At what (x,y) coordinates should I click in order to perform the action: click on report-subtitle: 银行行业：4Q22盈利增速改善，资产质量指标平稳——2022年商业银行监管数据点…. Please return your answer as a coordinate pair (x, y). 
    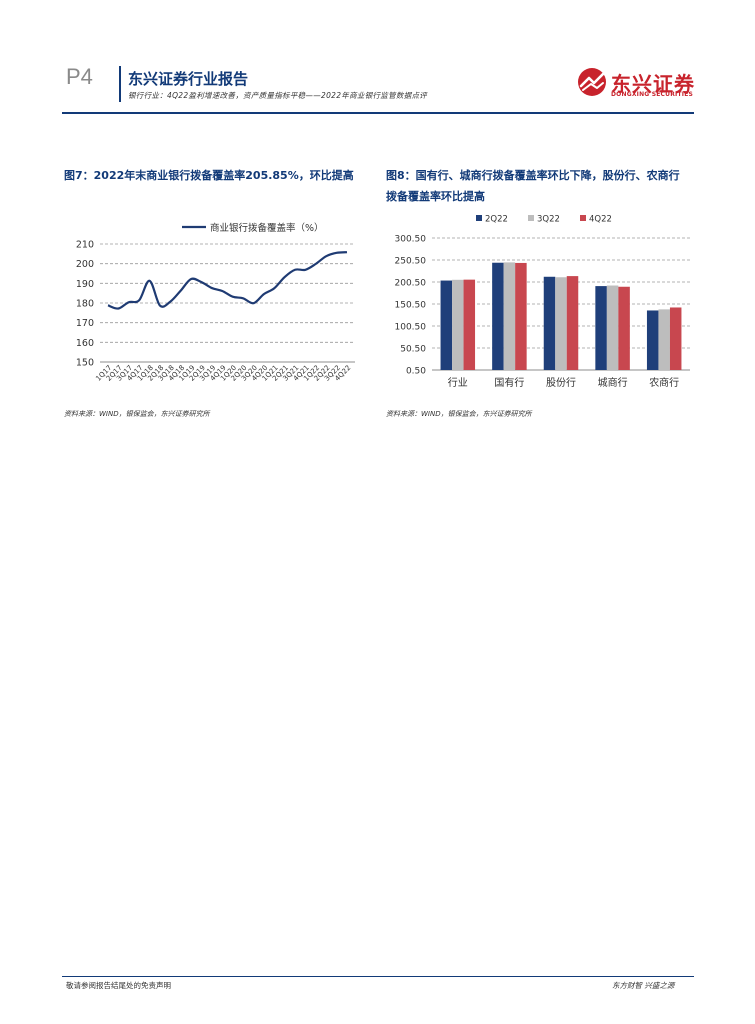
    Looking at the image, I should click on (278, 95).